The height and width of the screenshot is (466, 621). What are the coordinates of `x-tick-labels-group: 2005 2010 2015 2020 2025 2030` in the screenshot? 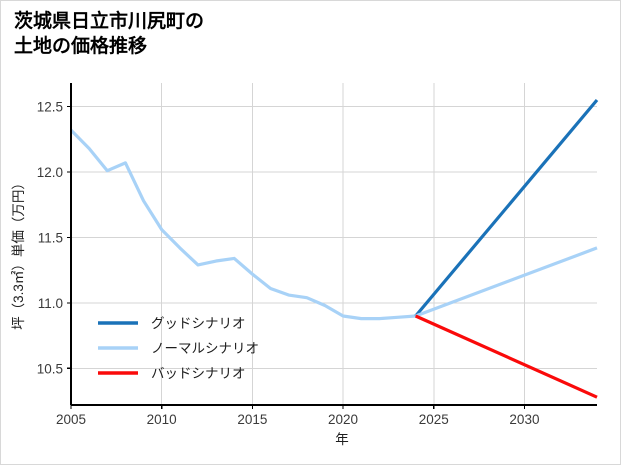 It's located at (297, 419).